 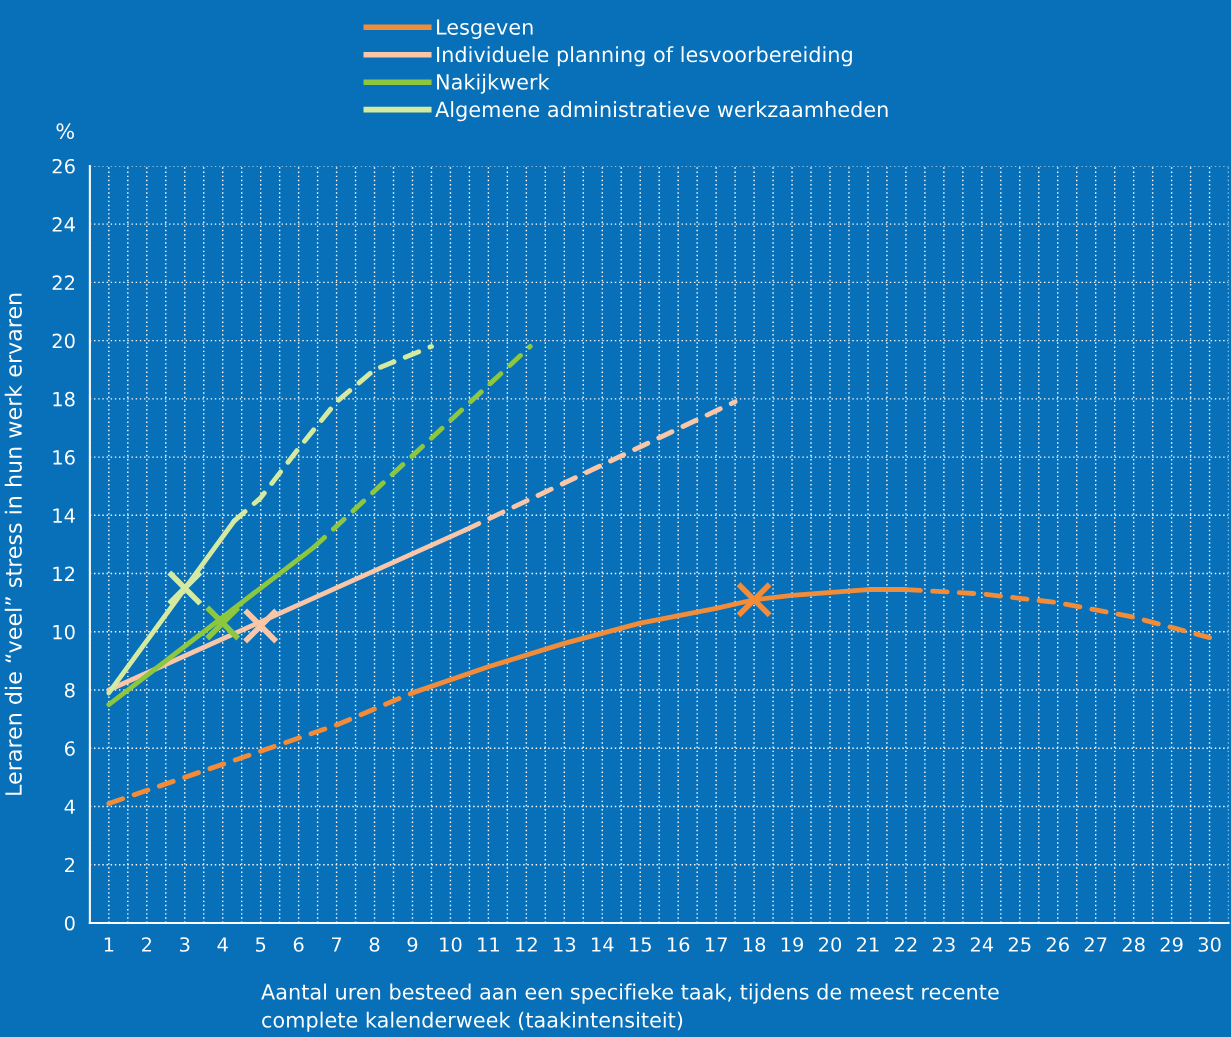 I want to click on x-tick-label: 5, so click(x=260, y=944).